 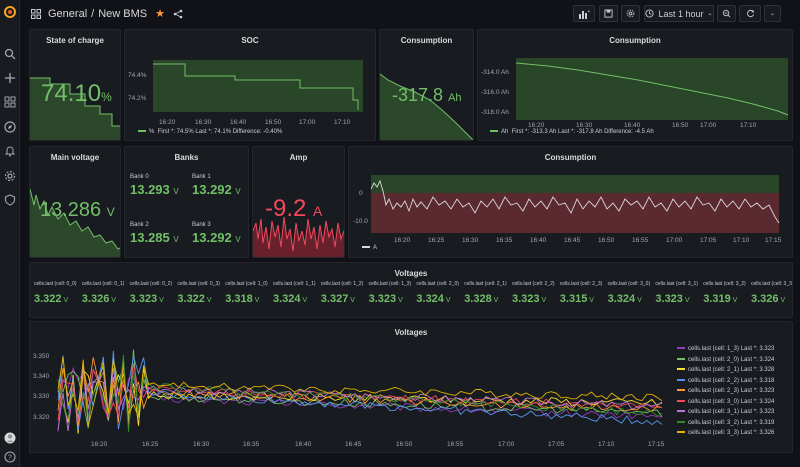 I want to click on help-icon: ?, so click(x=10, y=457).